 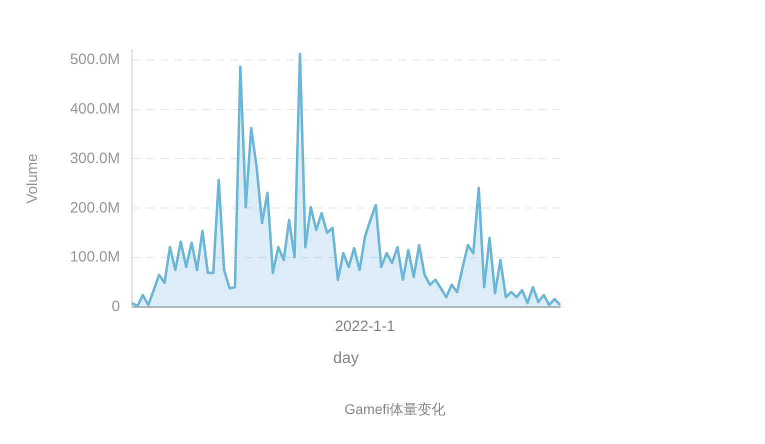 I want to click on y-tick-label: 0, so click(x=116, y=307).